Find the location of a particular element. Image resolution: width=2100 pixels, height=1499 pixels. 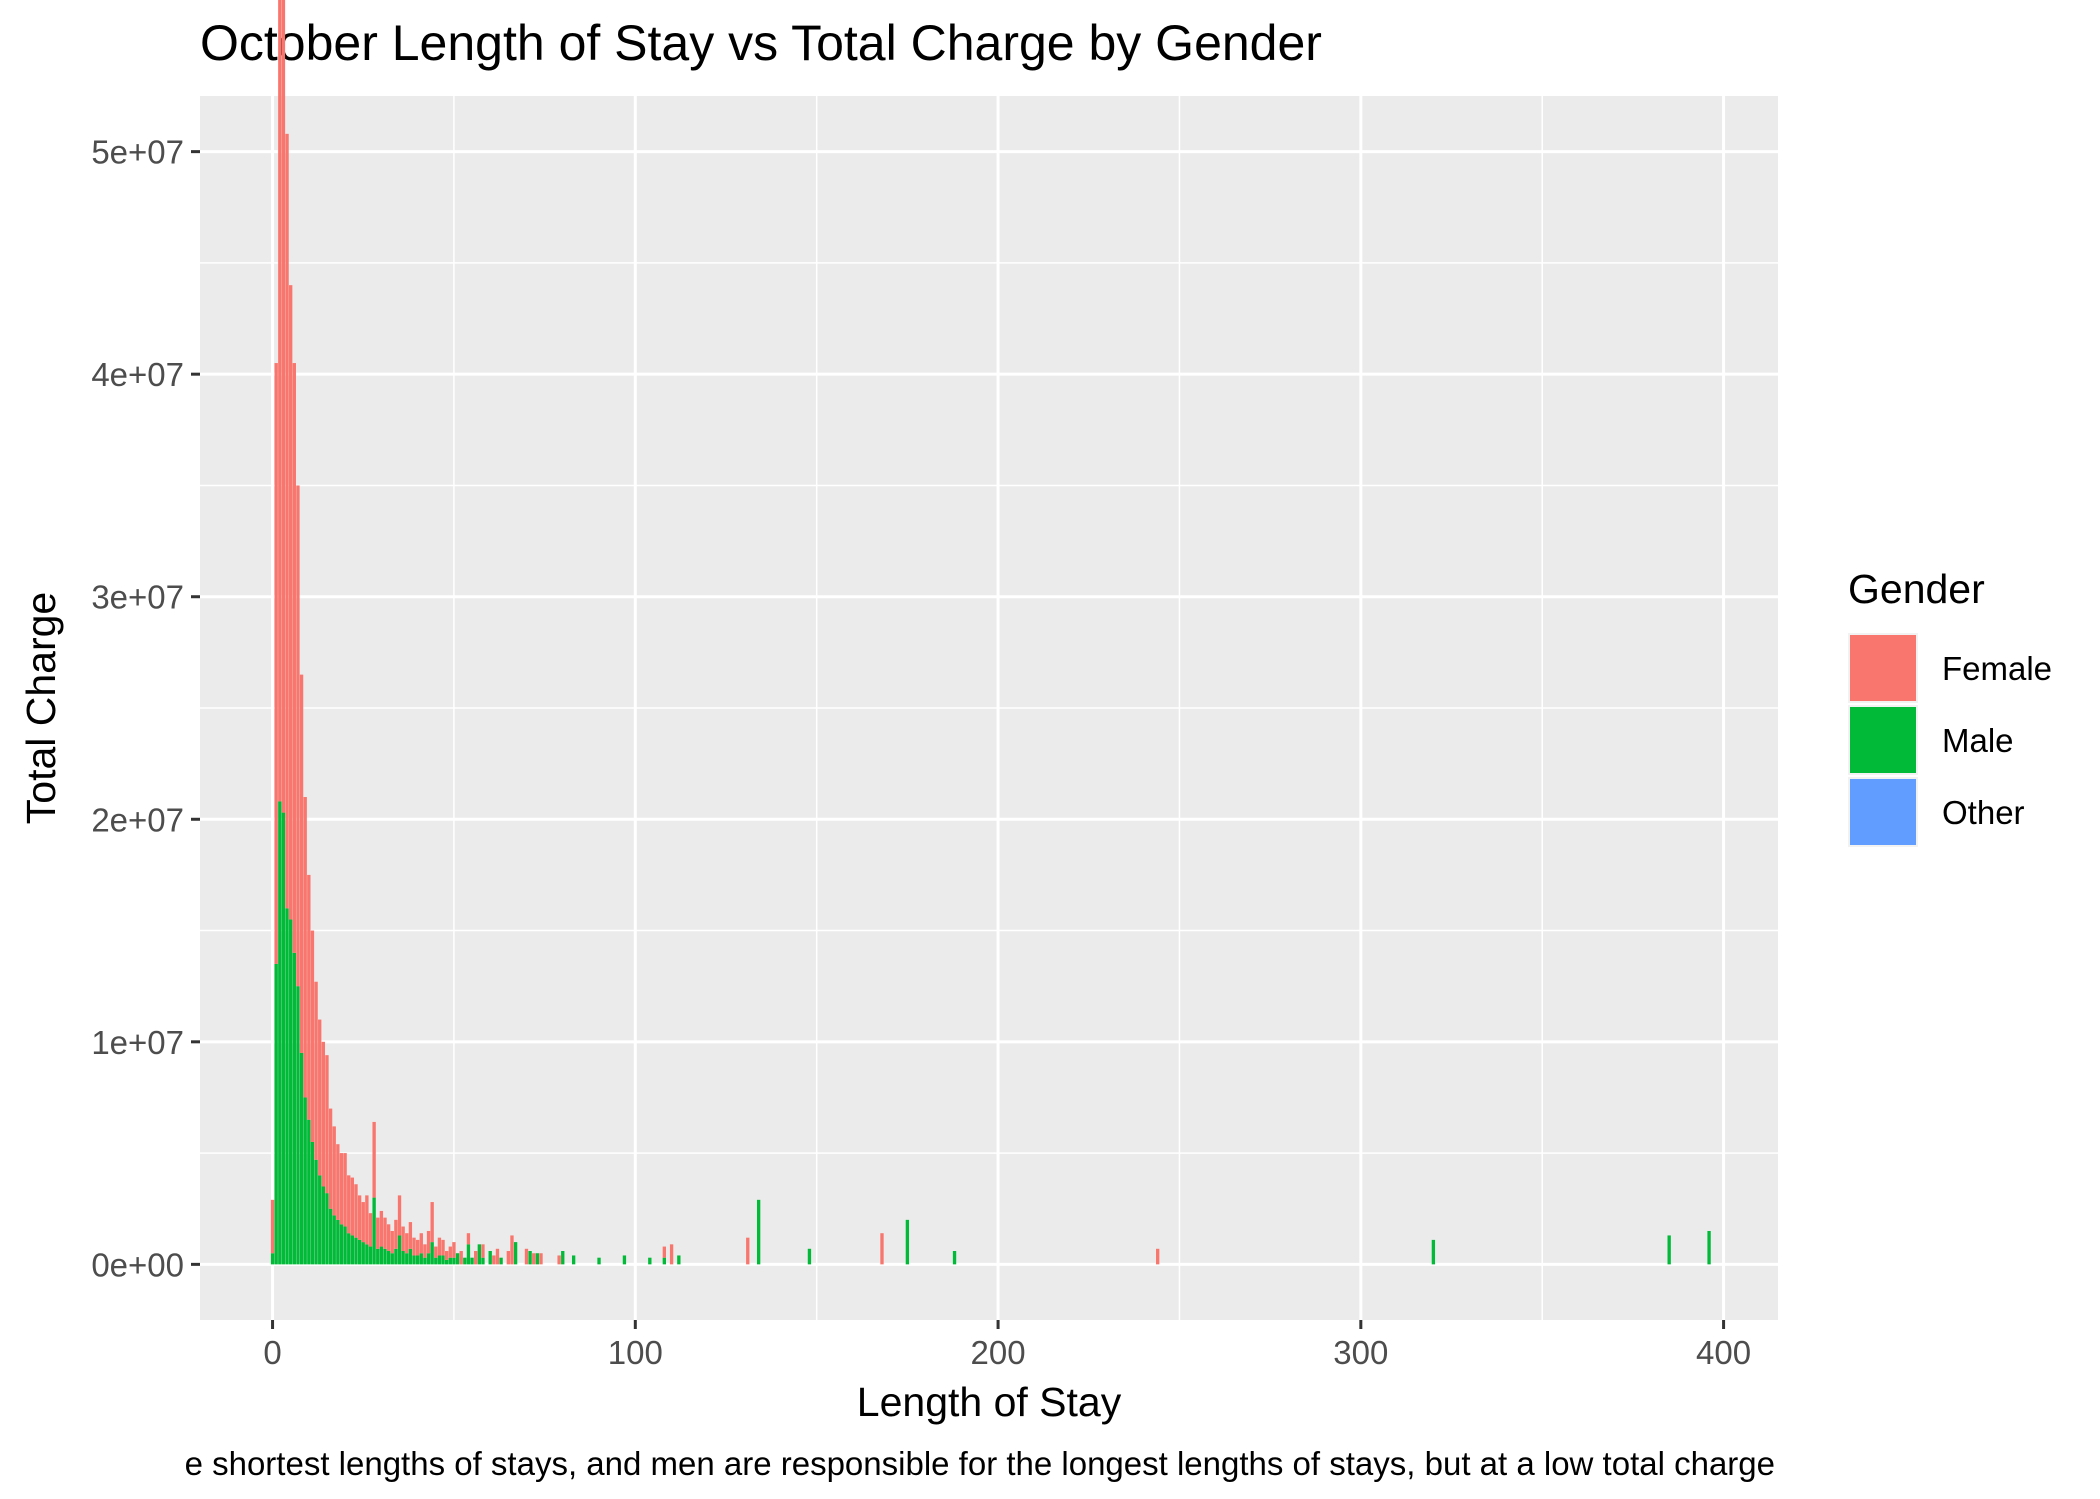

y-tick-label: 3e+07 is located at coordinates (137, 597).